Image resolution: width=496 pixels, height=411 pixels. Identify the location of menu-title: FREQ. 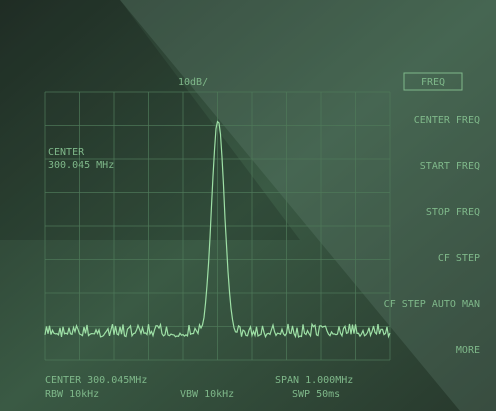
(433, 82).